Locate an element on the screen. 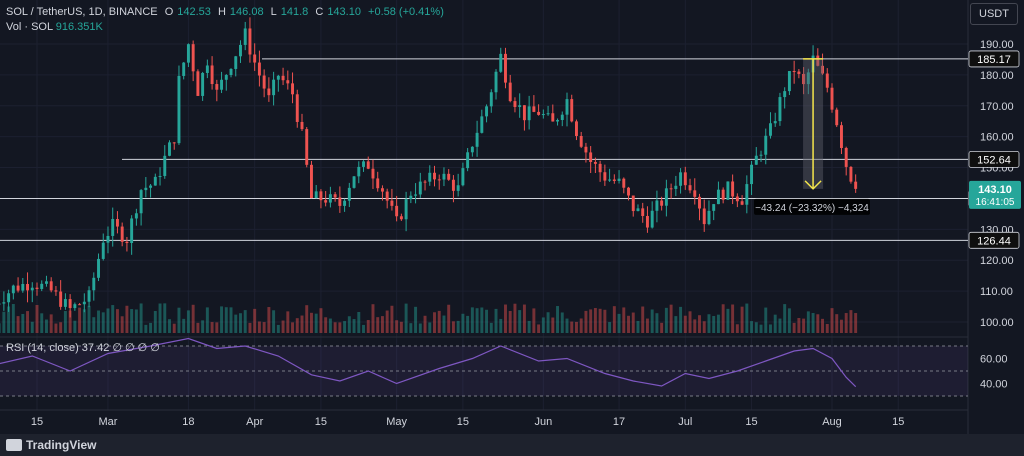 The width and height of the screenshot is (1024, 456). price-tick-label: 160.00 is located at coordinates (997, 138).